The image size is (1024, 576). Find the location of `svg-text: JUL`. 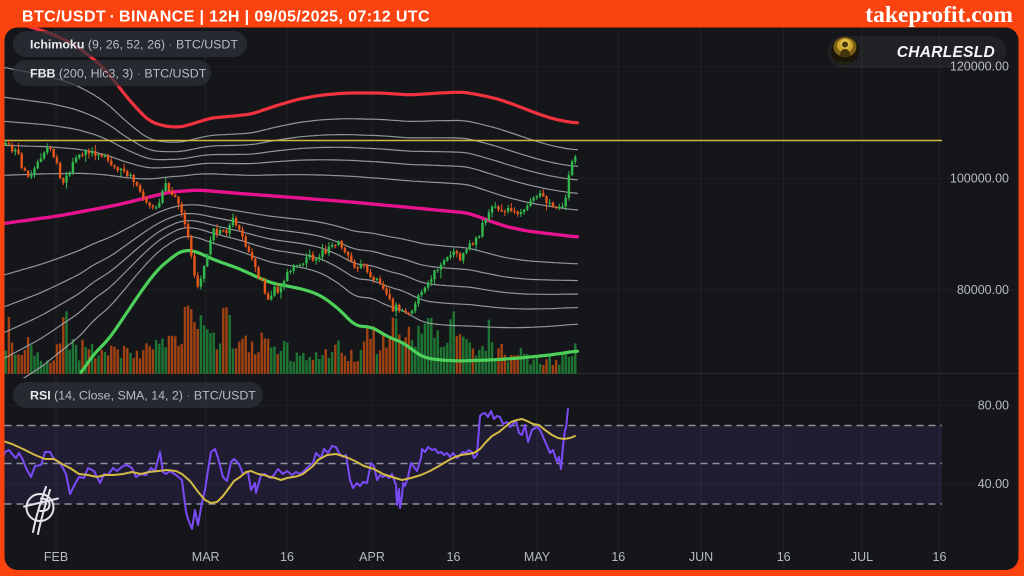

svg-text: JUL is located at coordinates (862, 557).